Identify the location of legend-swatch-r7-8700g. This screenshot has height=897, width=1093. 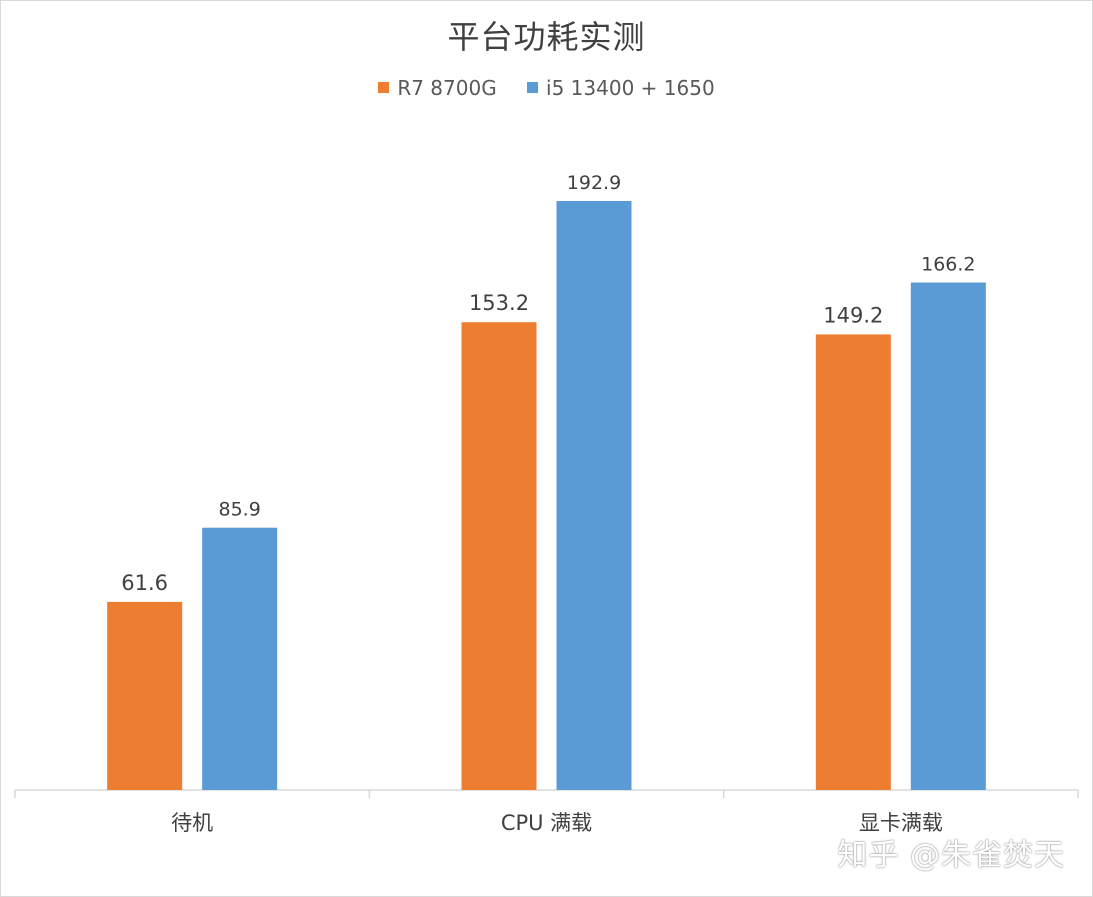
(384, 87).